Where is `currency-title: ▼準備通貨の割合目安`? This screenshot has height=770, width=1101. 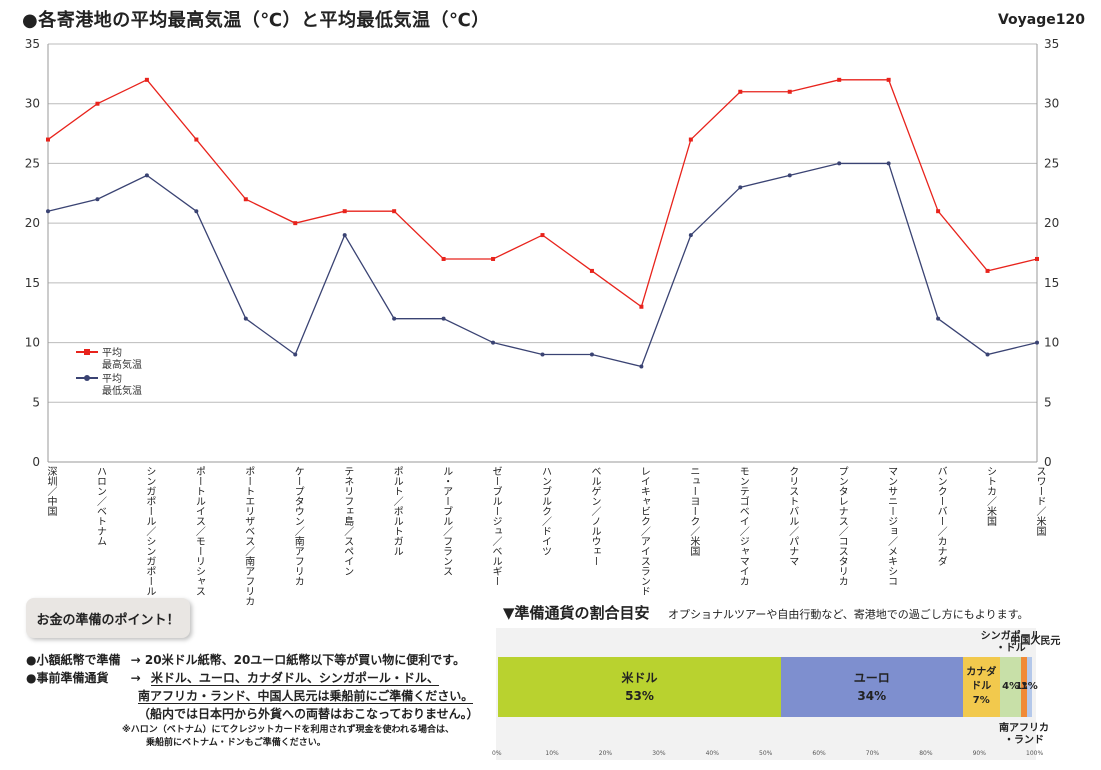
currency-title: ▼準備通貨の割合目安 is located at coordinates (576, 613).